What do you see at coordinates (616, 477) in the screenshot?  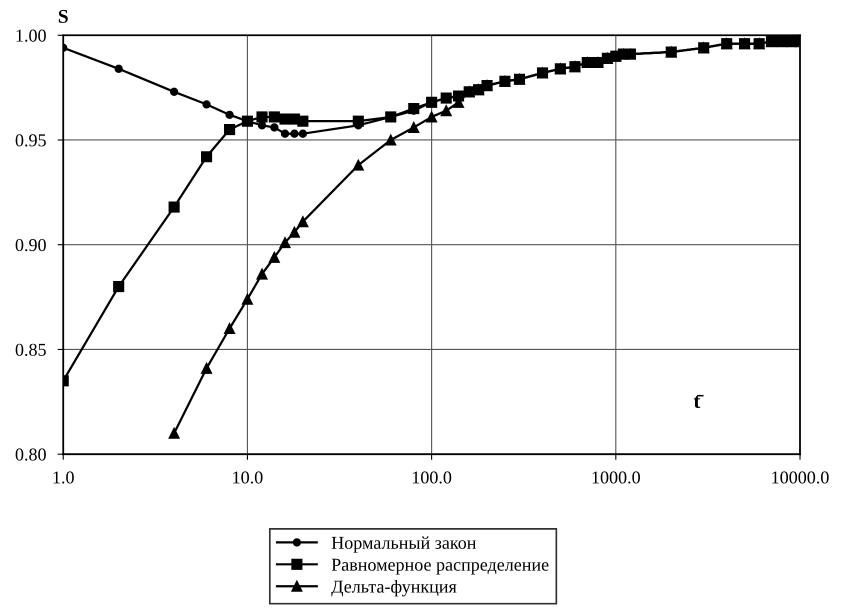 I see `x-tick-label: 1000.0` at bounding box center [616, 477].